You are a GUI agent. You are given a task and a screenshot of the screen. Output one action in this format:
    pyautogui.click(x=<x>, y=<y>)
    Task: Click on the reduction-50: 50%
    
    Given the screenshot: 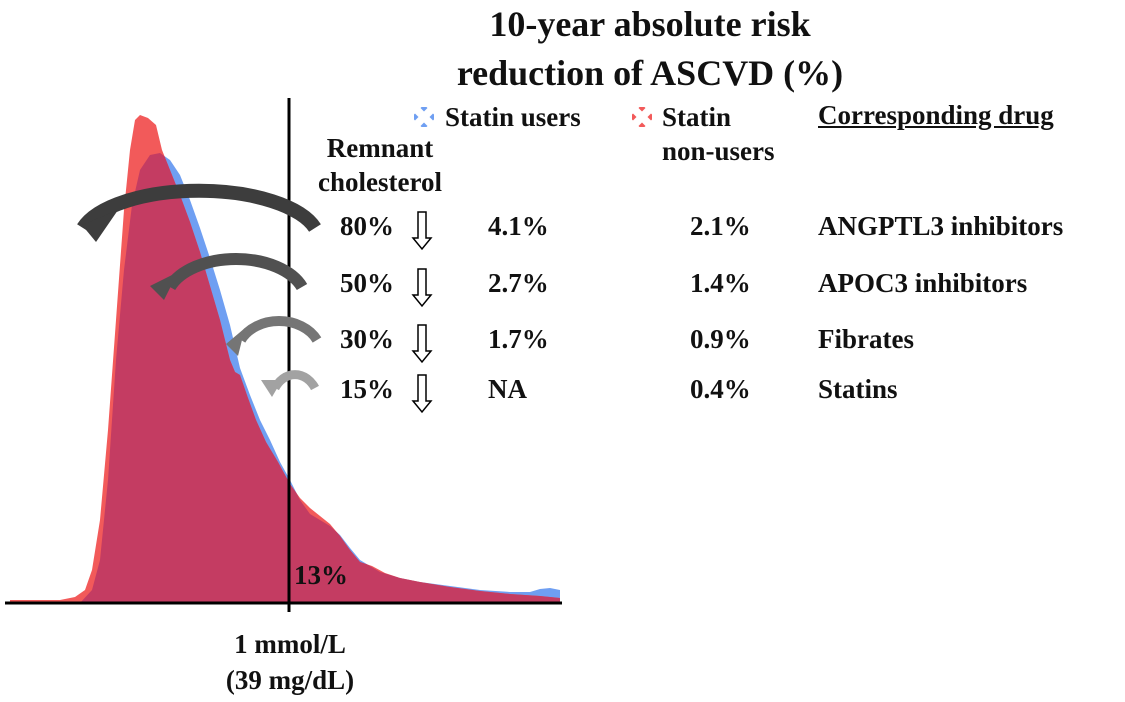 What is the action you would take?
    pyautogui.click(x=367, y=283)
    